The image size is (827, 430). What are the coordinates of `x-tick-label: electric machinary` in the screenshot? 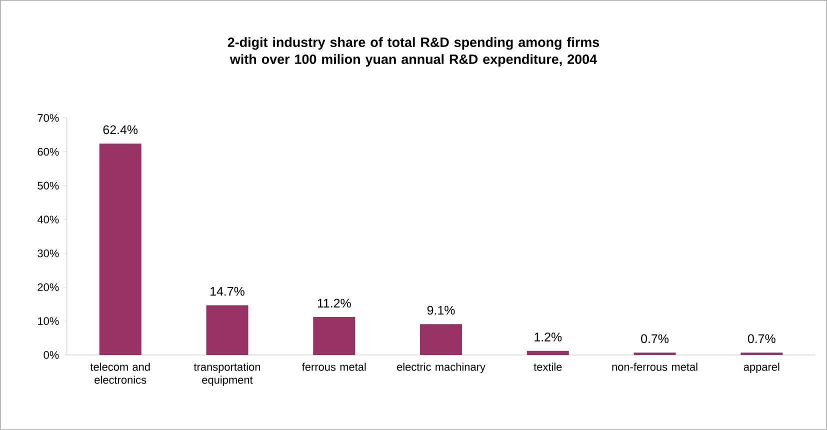 It's located at (441, 368).